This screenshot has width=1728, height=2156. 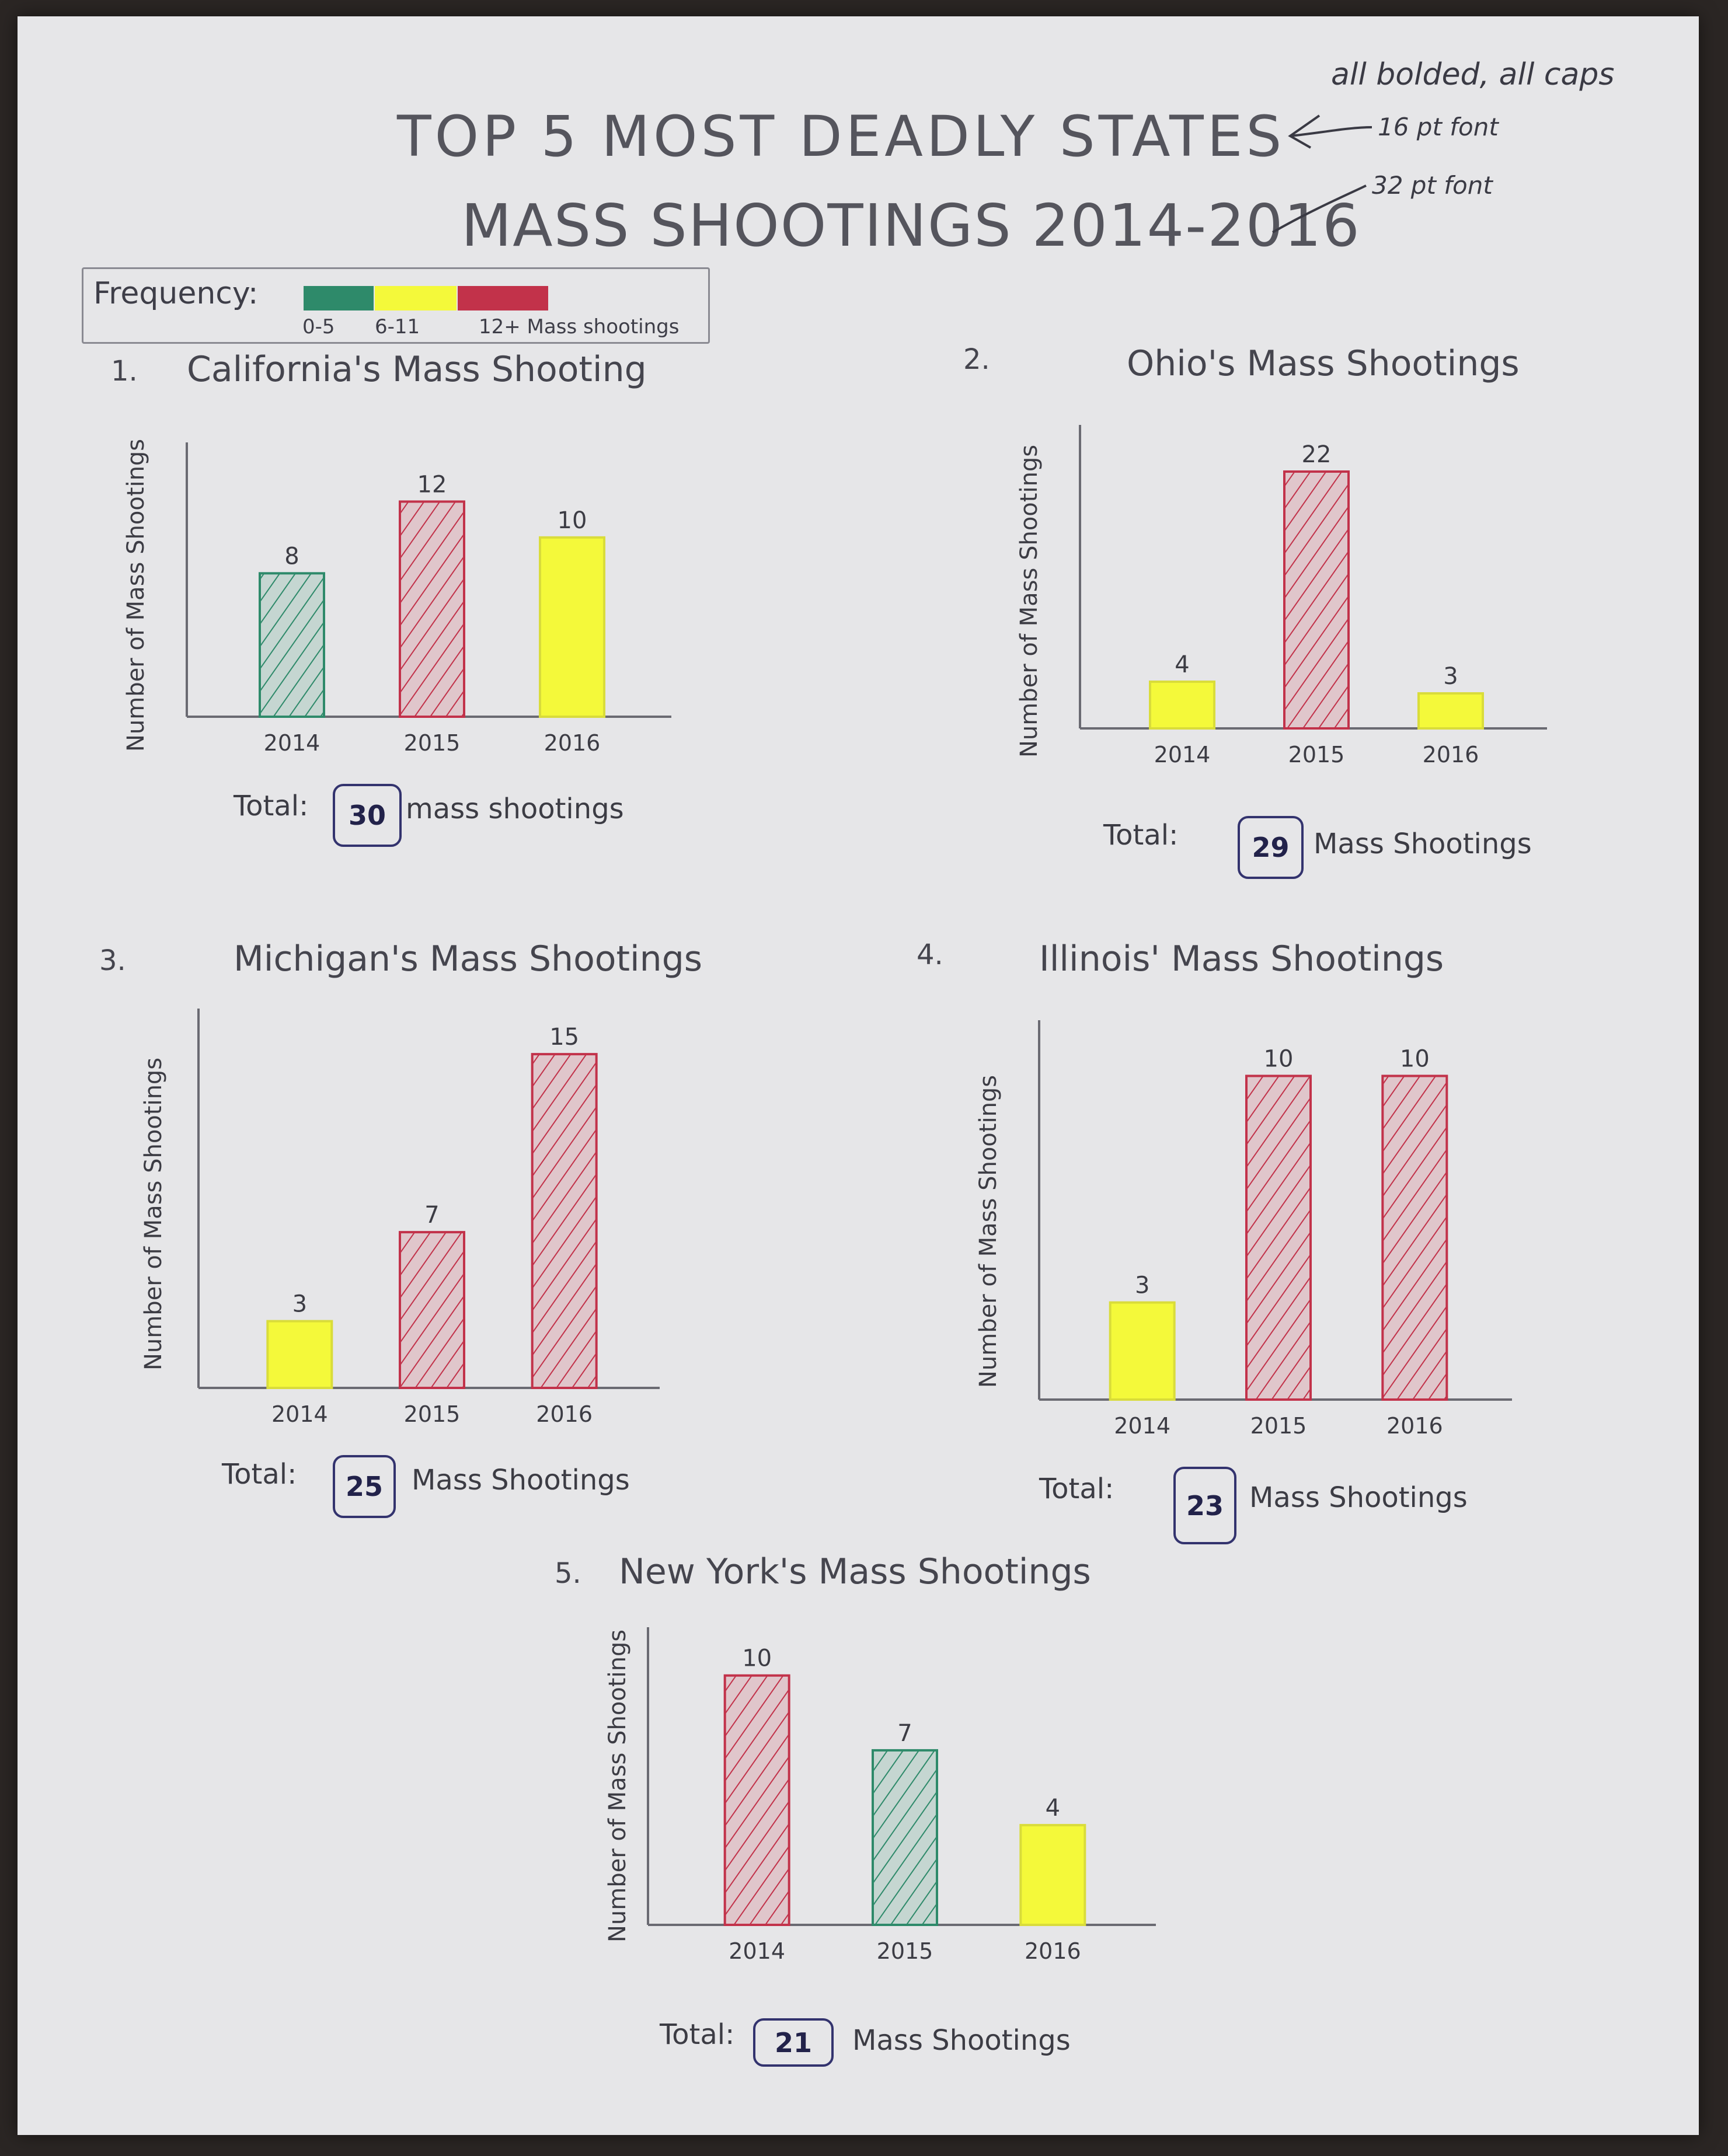 I want to click on bar-chart: 10 2014 7 2015 4 2016, so click(x=901, y=1795).